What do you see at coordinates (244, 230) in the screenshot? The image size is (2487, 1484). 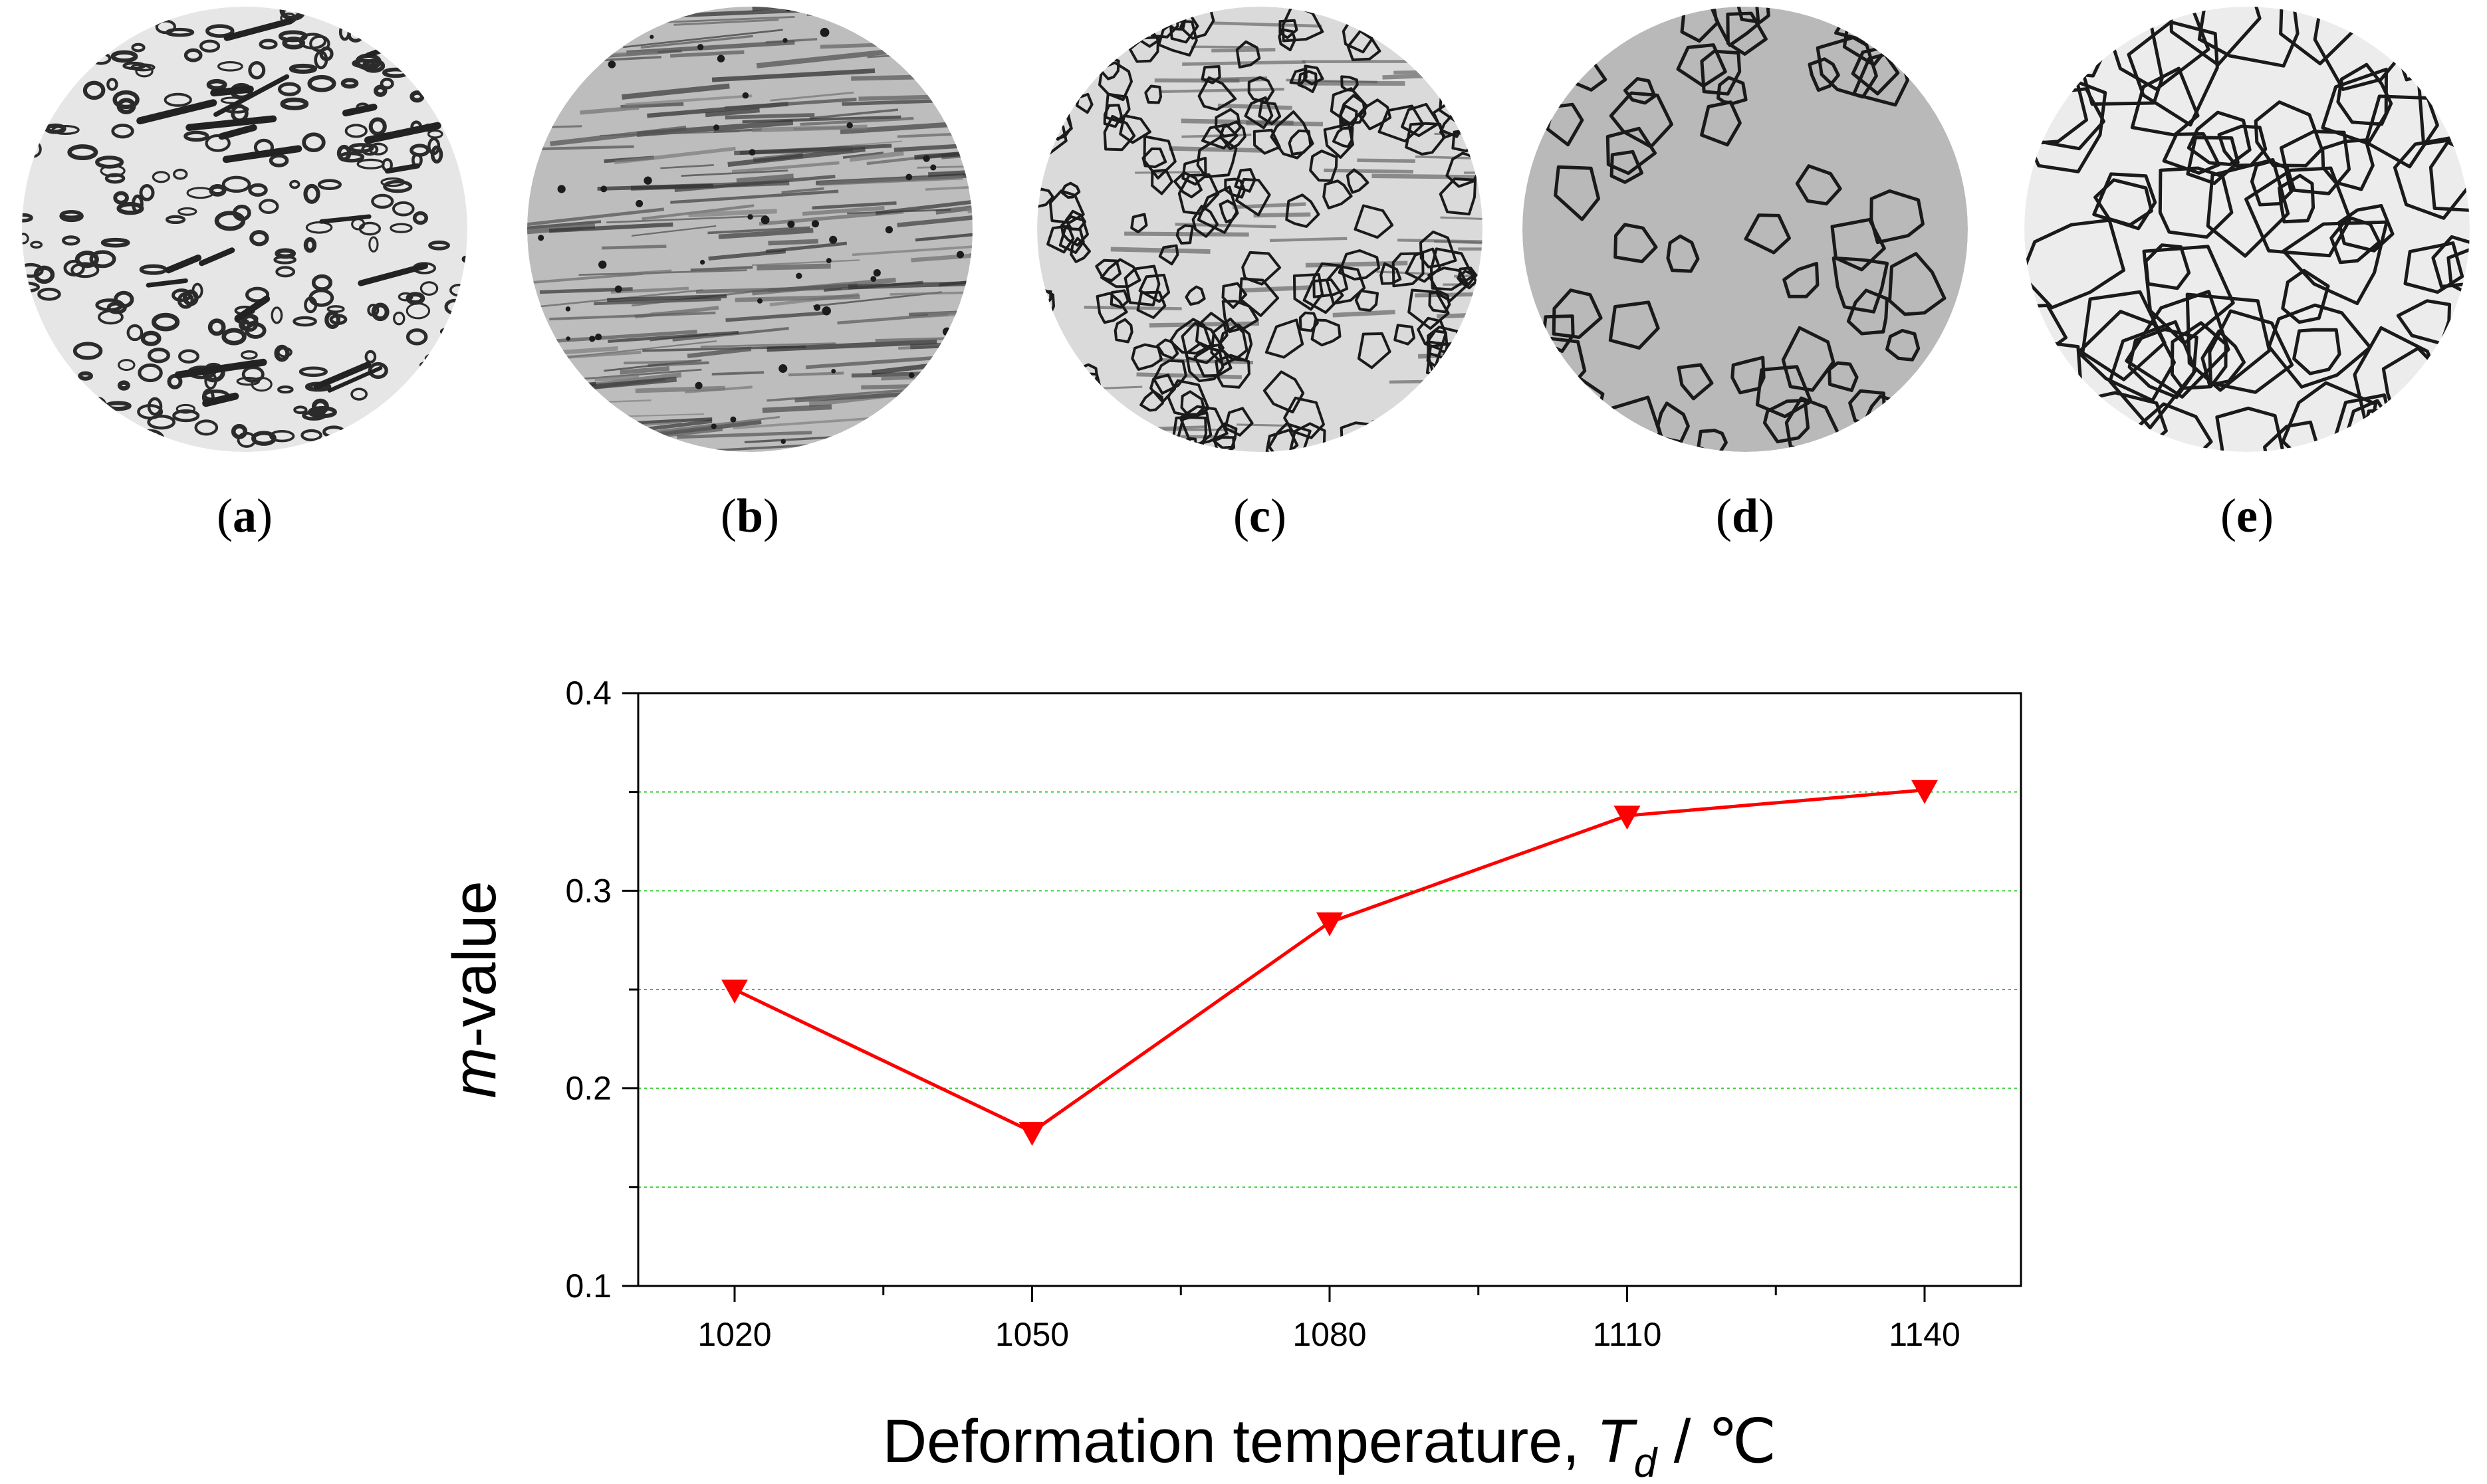 I see `micrograph-a` at bounding box center [244, 230].